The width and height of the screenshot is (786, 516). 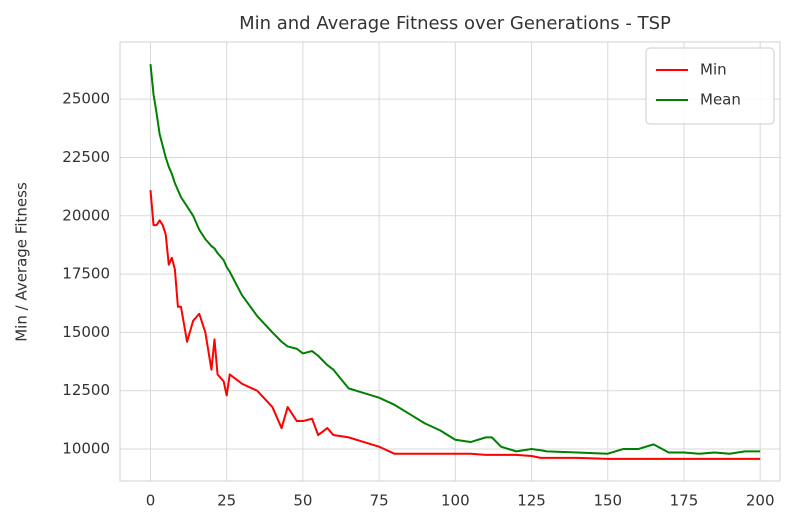 What do you see at coordinates (302, 501) in the screenshot?
I see `x-tick-label: 50` at bounding box center [302, 501].